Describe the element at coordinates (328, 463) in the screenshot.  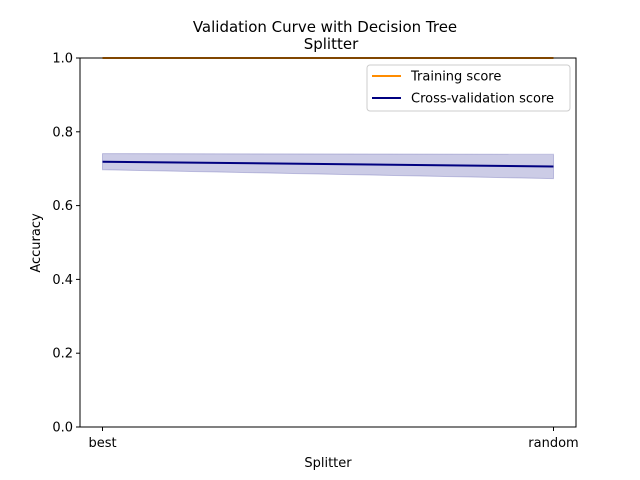
I see `x-axis-label: Splitter` at that location.